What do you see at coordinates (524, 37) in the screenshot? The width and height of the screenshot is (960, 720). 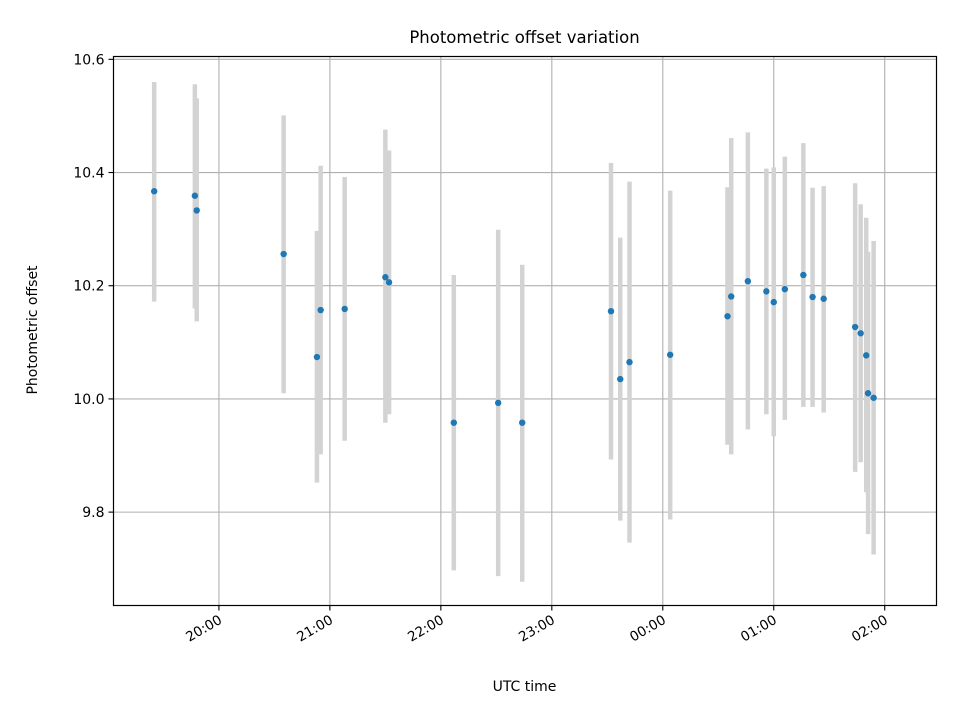 I see `chart-title: Photometric offset variation` at bounding box center [524, 37].